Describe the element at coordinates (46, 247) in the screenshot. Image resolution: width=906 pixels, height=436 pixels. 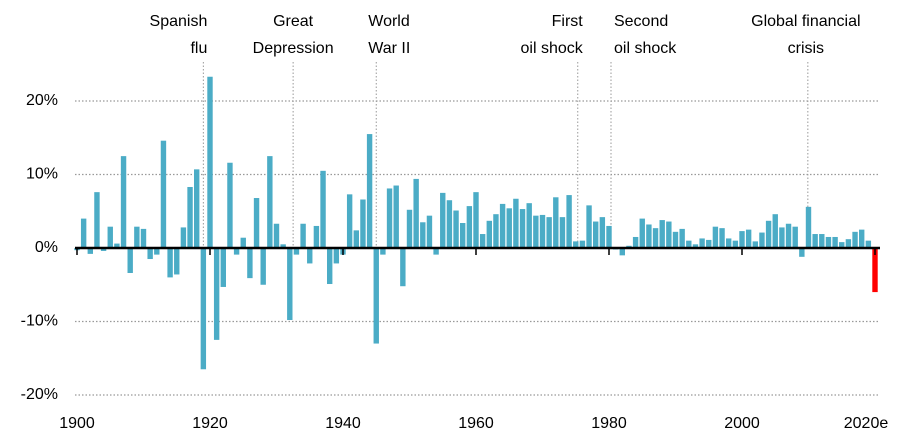
I see `y-tick-label: 0%` at that location.